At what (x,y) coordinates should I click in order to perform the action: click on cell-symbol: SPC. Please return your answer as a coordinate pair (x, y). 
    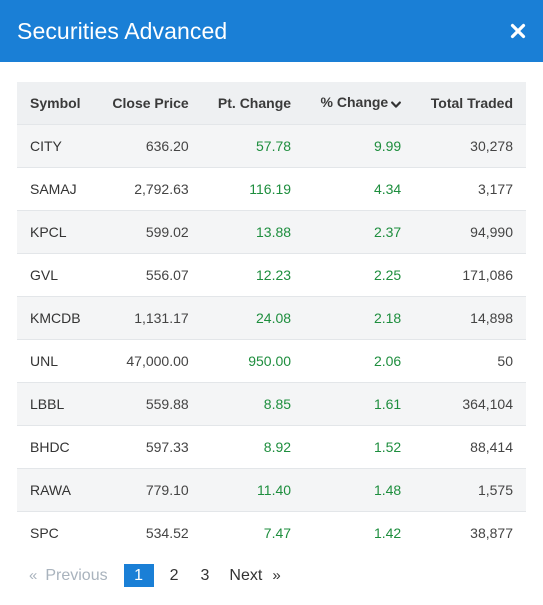
    Looking at the image, I should click on (57, 532).